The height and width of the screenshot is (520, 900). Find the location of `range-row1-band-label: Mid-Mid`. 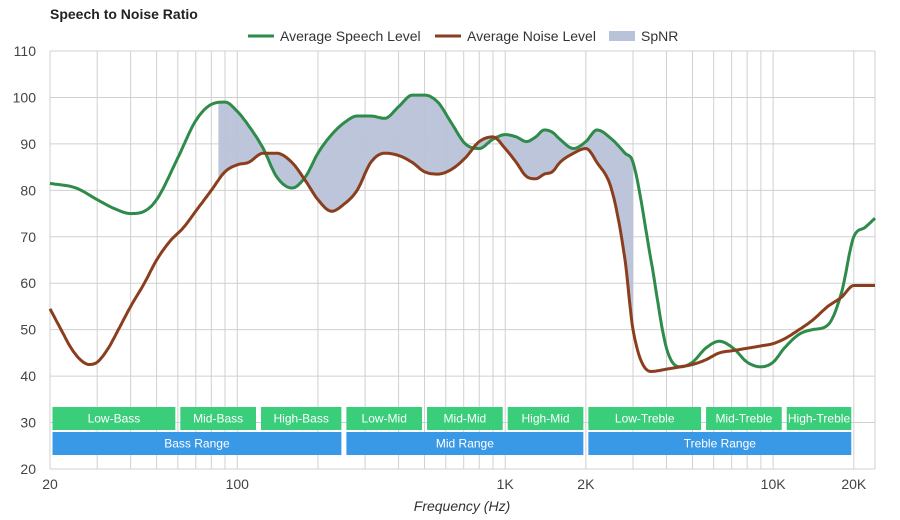

range-row1-band-label: Mid-Mid is located at coordinates (465, 419).